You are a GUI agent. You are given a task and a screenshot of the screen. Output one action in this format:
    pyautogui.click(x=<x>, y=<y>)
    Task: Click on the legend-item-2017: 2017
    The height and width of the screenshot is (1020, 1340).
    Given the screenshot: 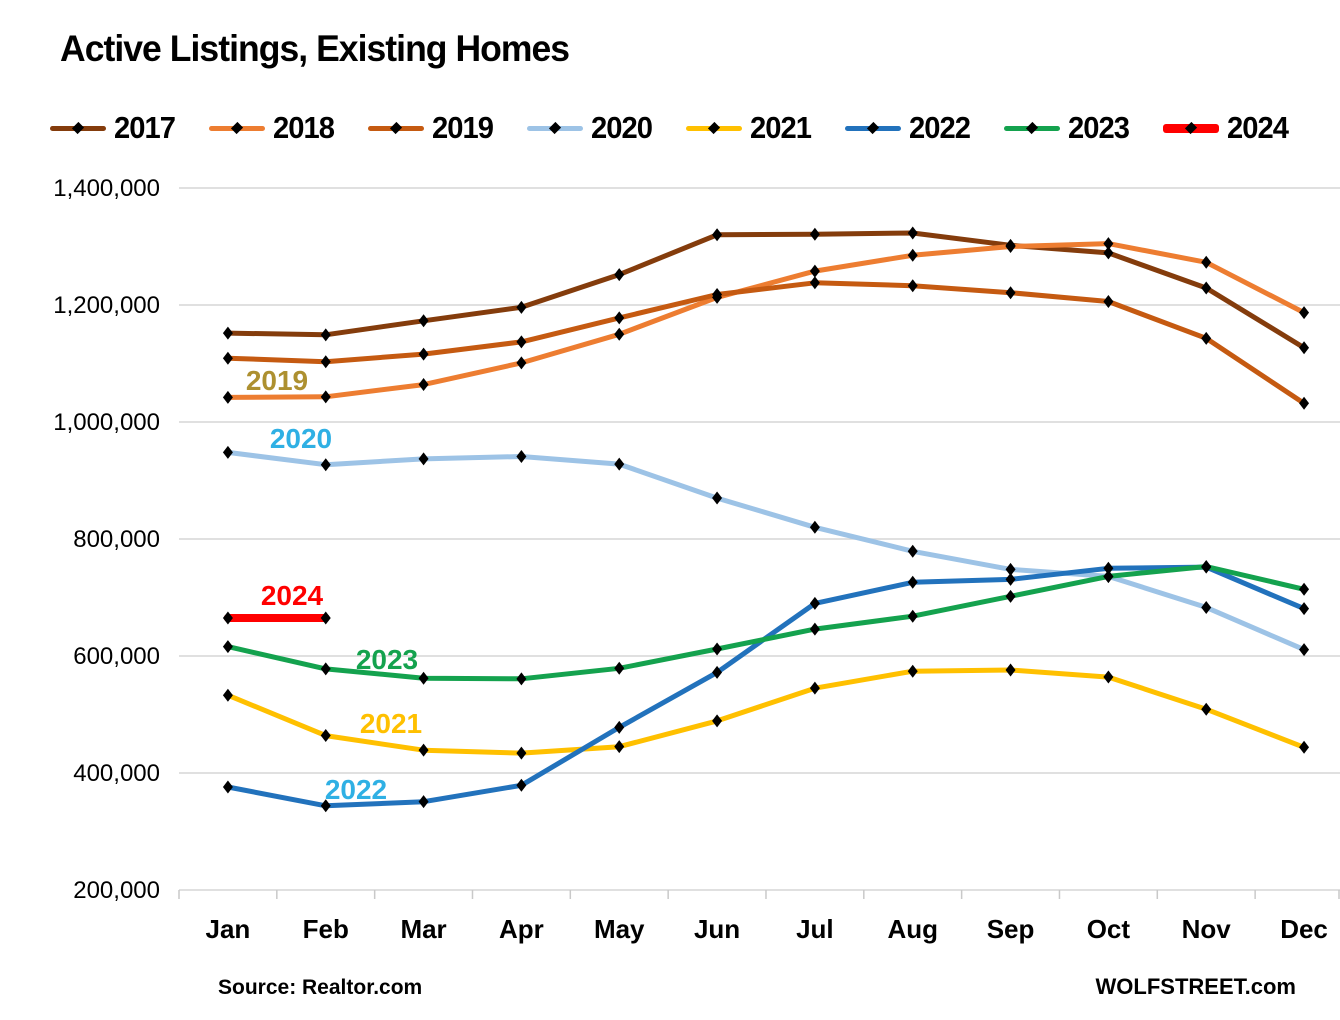 What is the action you would take?
    pyautogui.click(x=113, y=128)
    